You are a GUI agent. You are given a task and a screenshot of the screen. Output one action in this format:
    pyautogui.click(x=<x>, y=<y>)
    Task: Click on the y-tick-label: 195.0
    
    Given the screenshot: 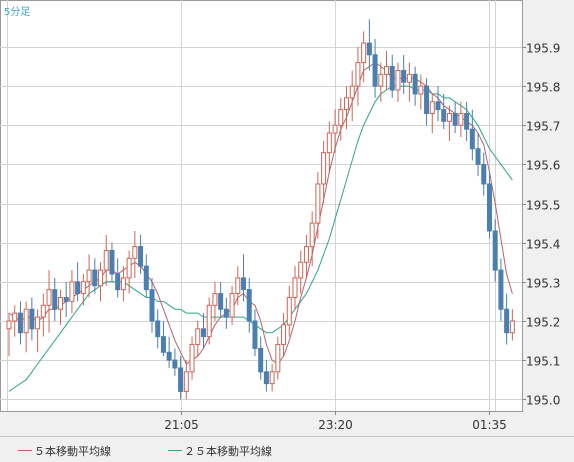 What is the action you would take?
    pyautogui.click(x=543, y=401)
    